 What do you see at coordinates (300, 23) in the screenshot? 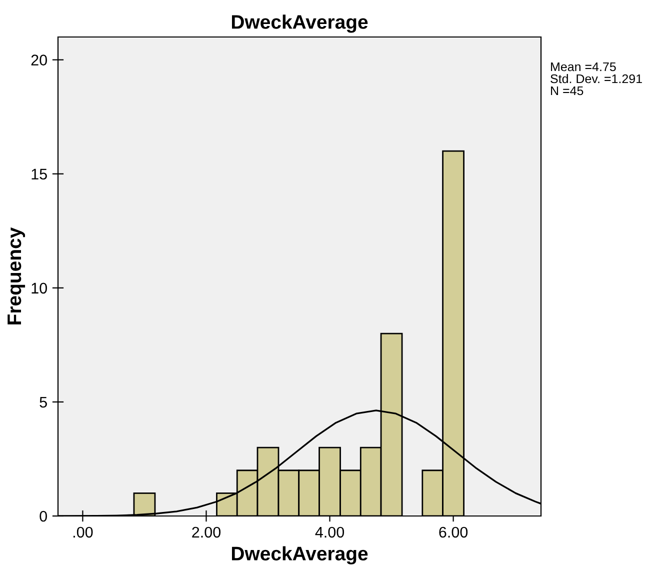
I see `chart-title: DweckAverage` at bounding box center [300, 23].